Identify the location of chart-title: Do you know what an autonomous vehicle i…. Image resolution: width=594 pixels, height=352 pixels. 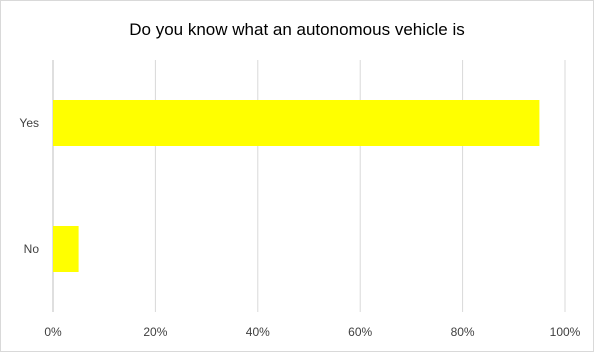
(297, 29).